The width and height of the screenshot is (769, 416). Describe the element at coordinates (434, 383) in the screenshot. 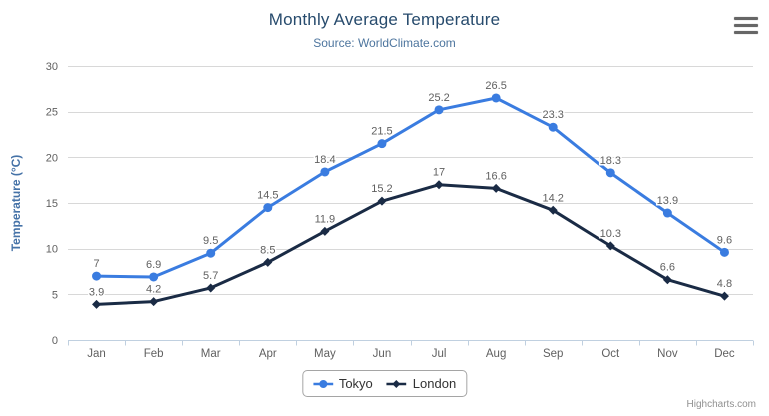

I see `legend-label-london: London` at that location.